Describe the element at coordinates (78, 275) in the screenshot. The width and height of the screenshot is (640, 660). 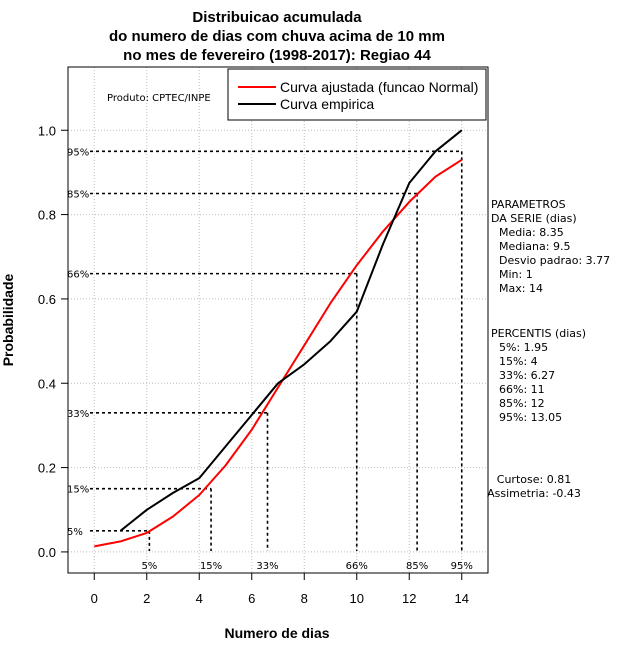
I see `percentile-y-label: 66%` at that location.